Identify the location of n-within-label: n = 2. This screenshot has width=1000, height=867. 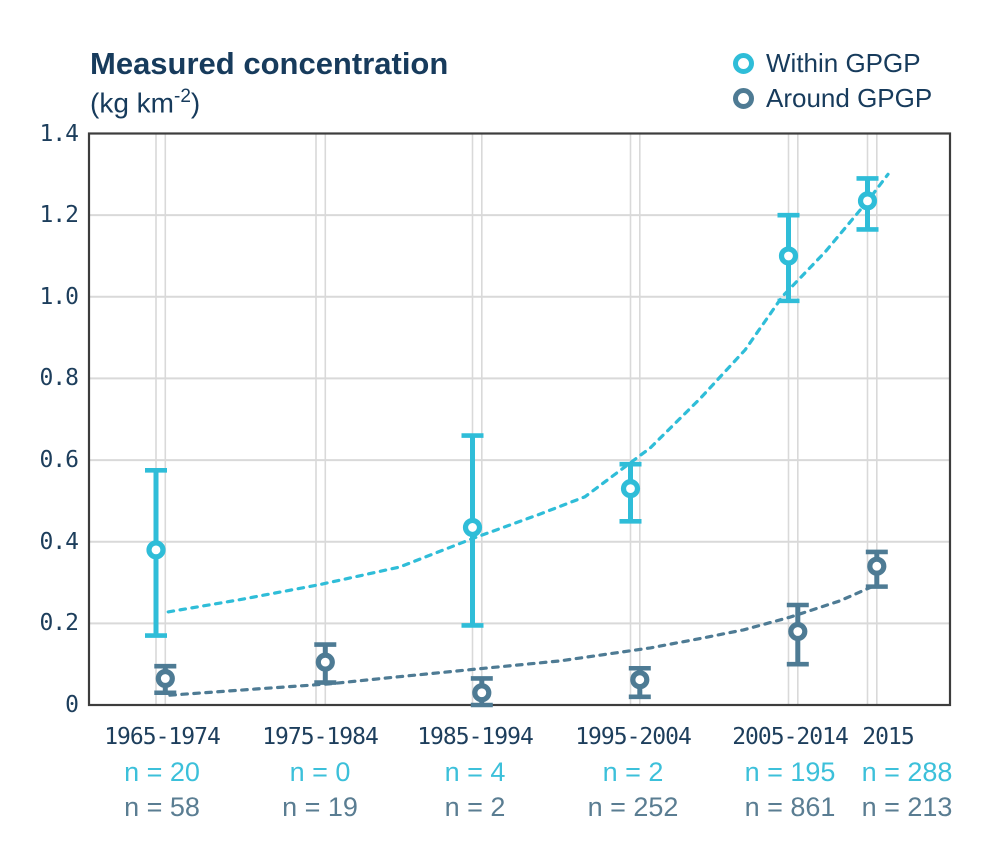
(633, 772).